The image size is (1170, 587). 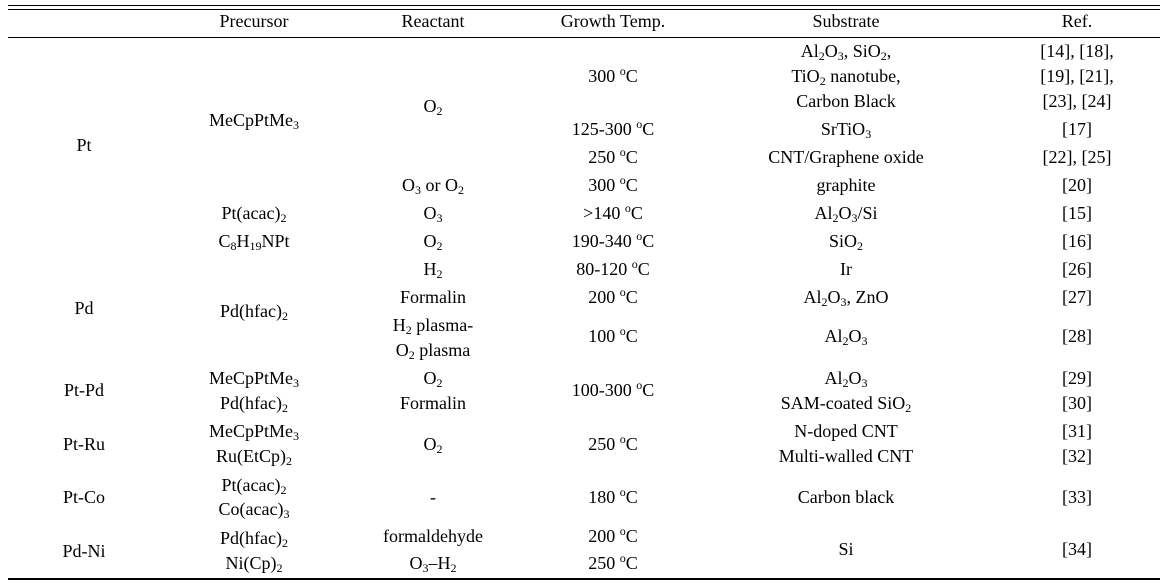 I want to click on reactant-cell: O2 plasma, so click(x=433, y=351).